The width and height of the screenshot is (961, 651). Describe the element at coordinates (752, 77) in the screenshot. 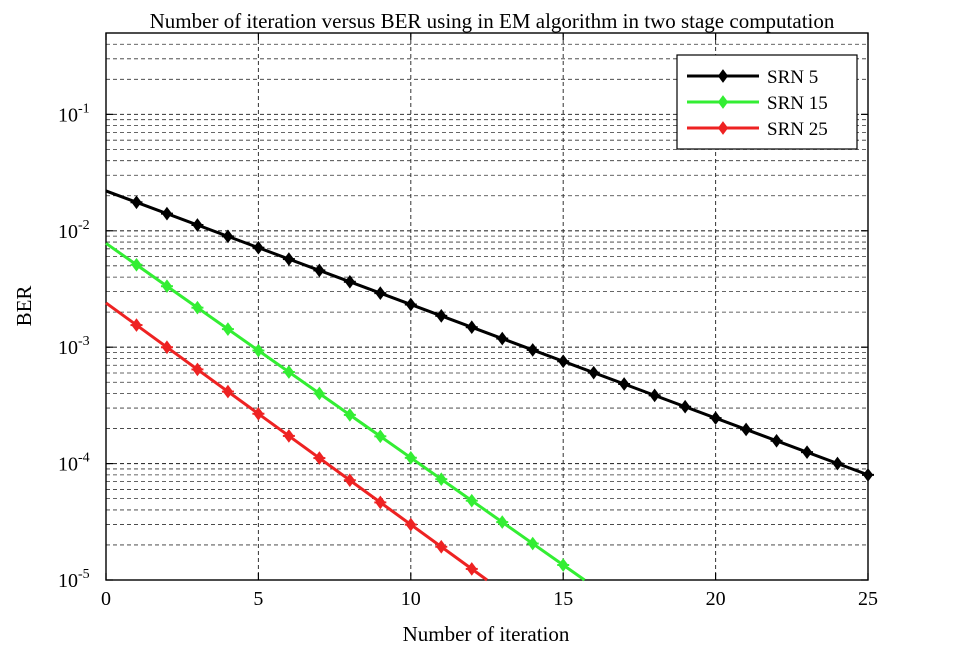

I see `legend-item: SRN 5` at that location.